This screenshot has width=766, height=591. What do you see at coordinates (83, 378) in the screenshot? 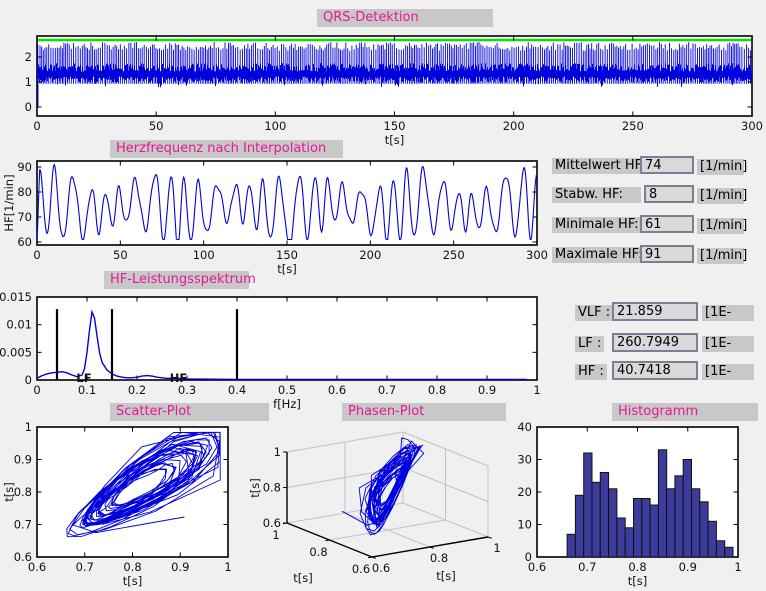
I see `band-label-lf: LF` at bounding box center [83, 378].